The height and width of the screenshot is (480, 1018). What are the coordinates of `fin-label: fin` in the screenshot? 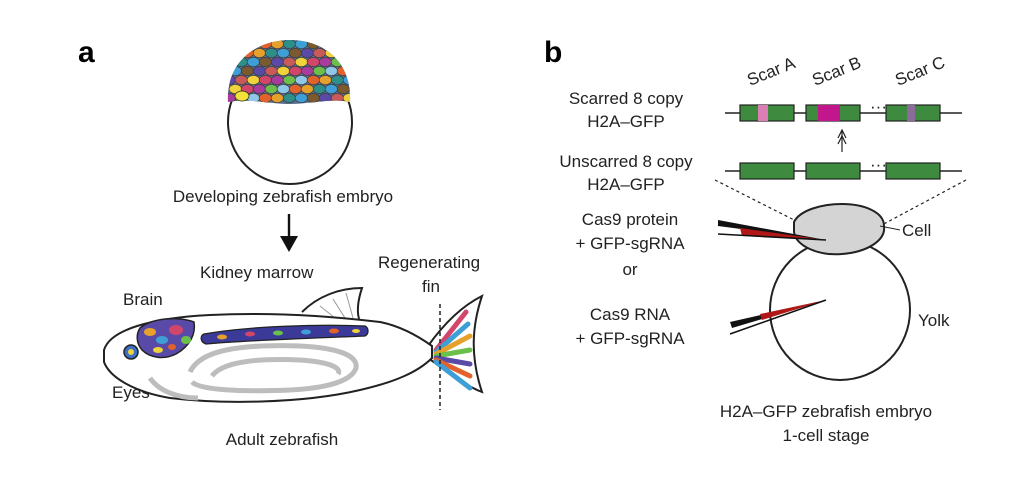 It's located at (431, 286).